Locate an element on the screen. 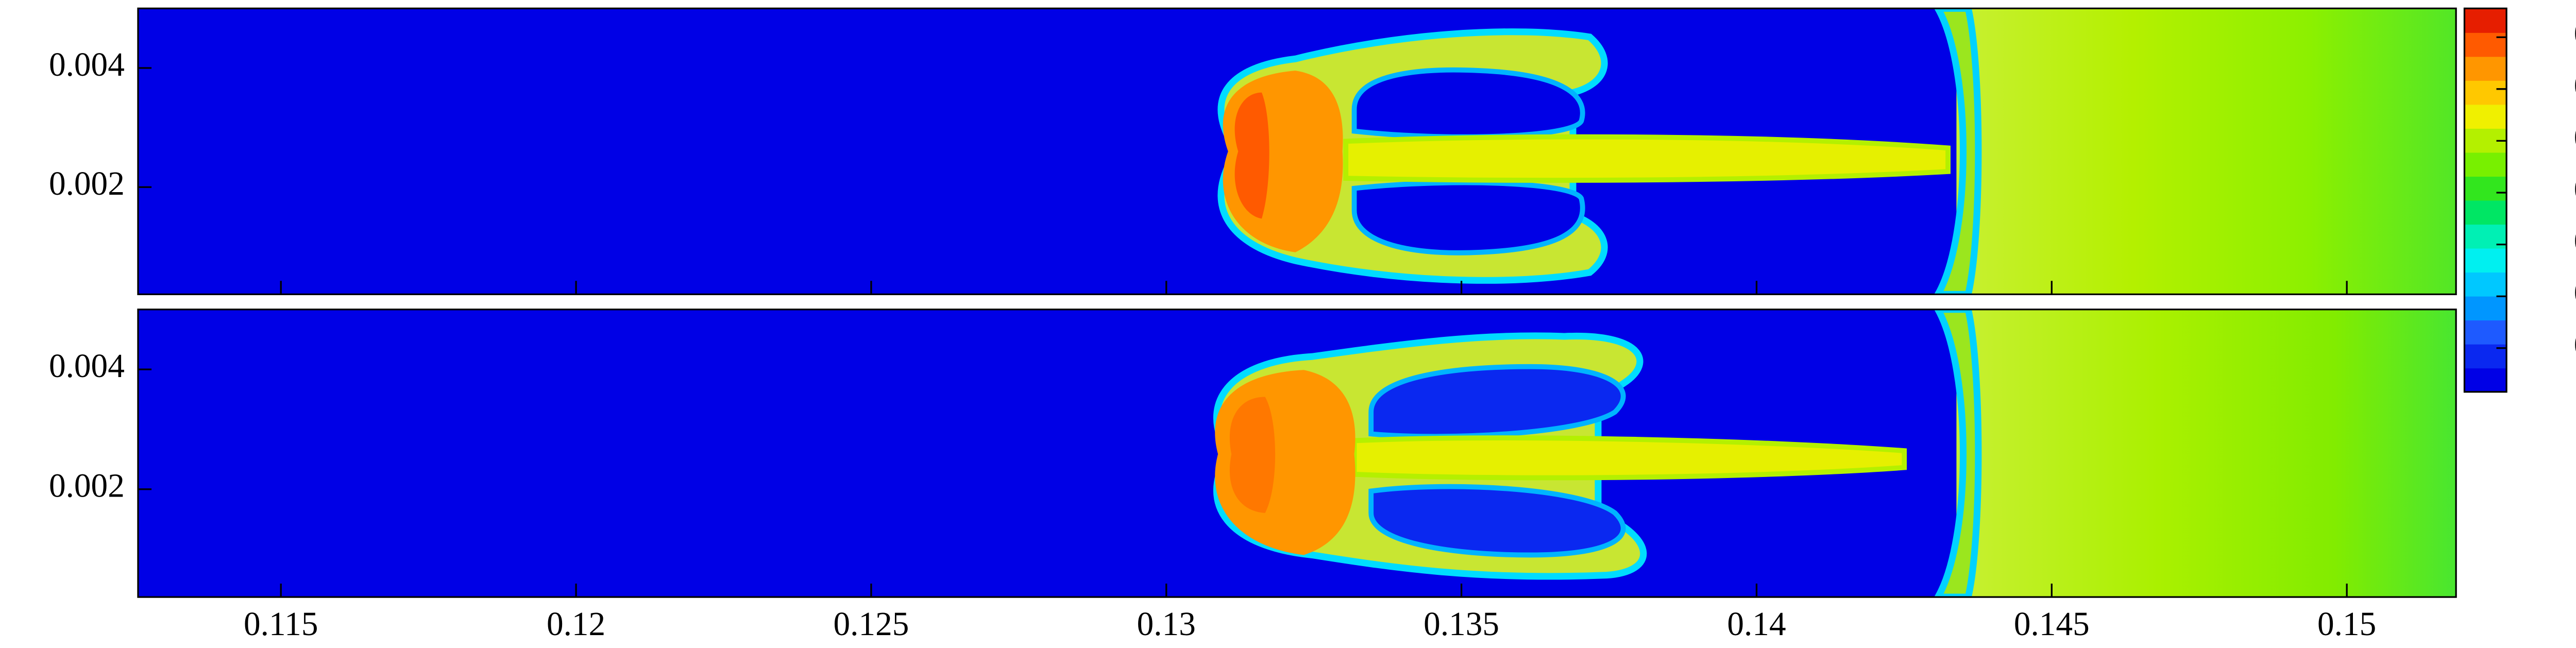  x-tick-label: 0.12 is located at coordinates (576, 624).